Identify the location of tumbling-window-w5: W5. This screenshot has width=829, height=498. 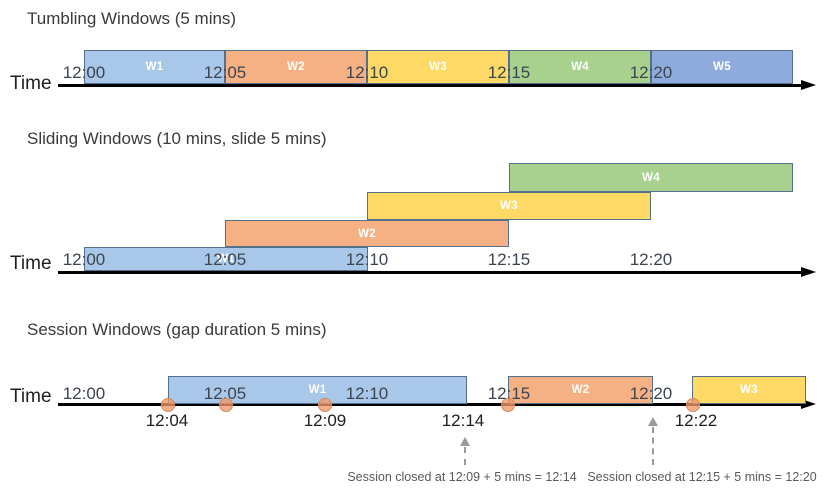
(722, 67).